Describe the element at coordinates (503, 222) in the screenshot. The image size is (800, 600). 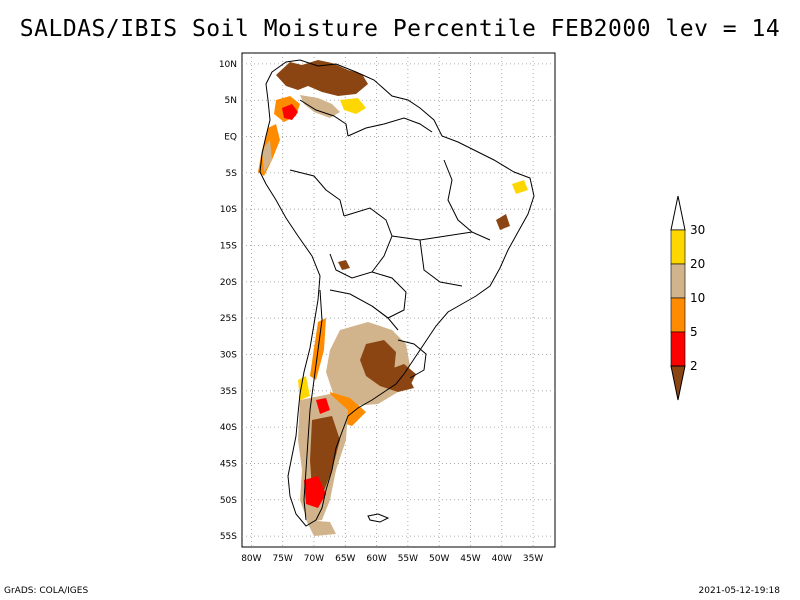
I see `field-patch-brazil-east` at that location.